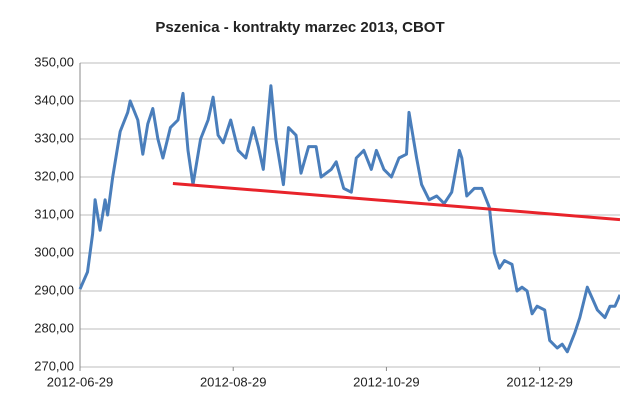  What do you see at coordinates (54, 137) in the screenshot?
I see `y-tick-label: 330,00` at bounding box center [54, 137].